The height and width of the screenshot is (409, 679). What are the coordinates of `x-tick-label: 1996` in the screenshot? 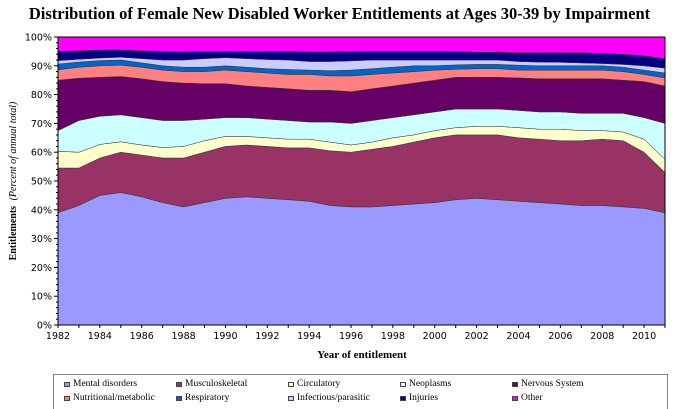 It's located at (351, 336).